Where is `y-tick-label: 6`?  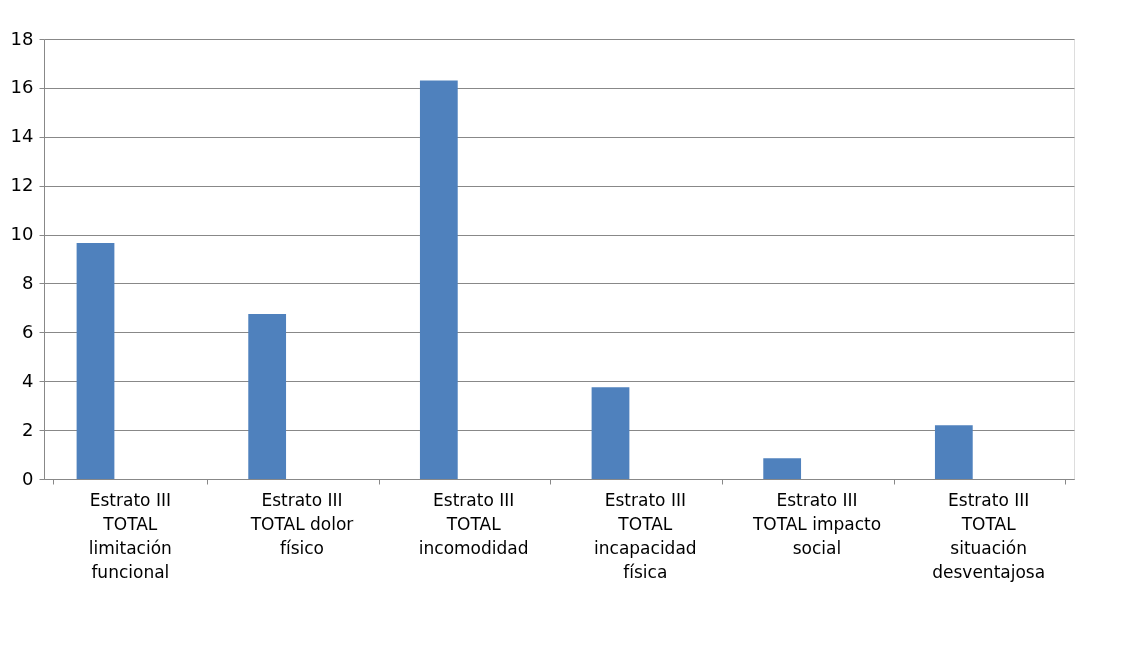 y-tick-label: 6 is located at coordinates (28, 331).